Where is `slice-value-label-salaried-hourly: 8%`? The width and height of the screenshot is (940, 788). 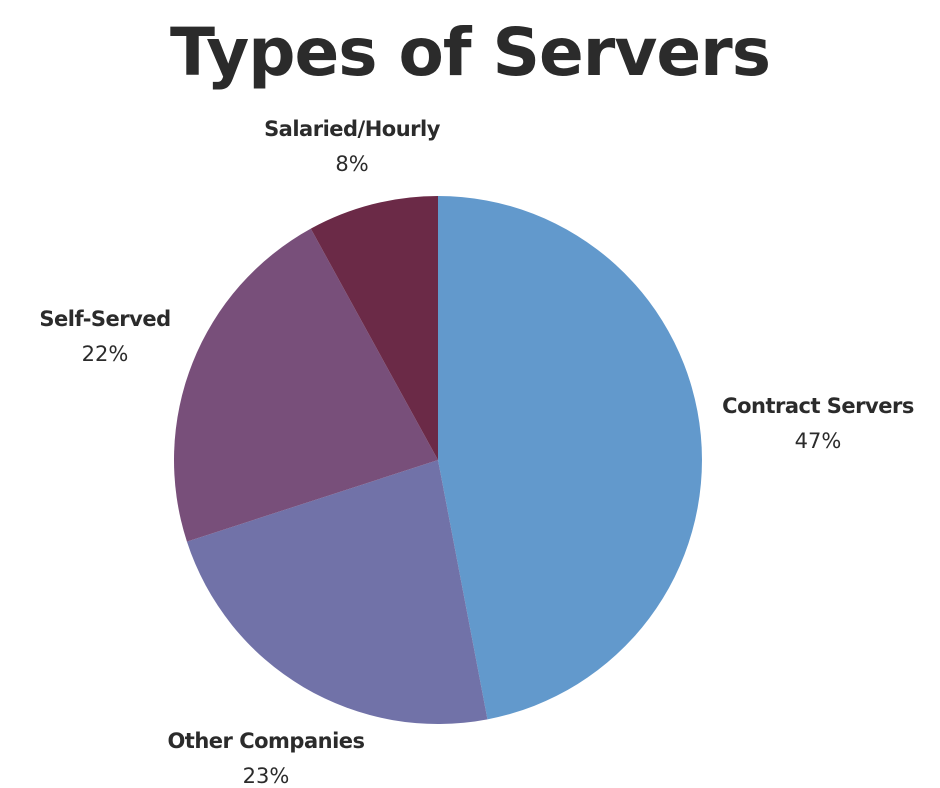
slice-value-label-salaried-hourly: 8% is located at coordinates (351, 164).